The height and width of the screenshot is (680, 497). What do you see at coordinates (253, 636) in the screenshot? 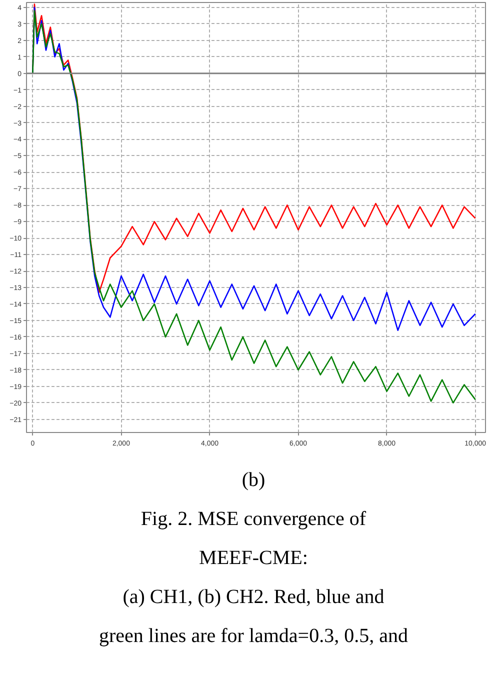
I see `text: green lines are for lamda=0.3, 0.5, and` at bounding box center [253, 636].